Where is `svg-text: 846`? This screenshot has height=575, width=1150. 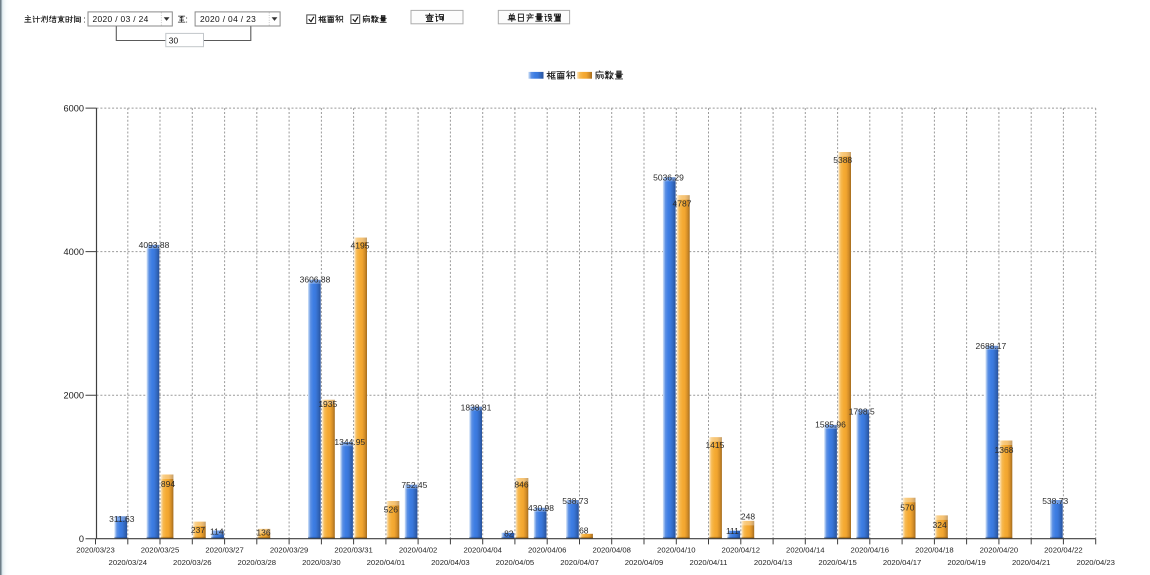
svg-text: 846 is located at coordinates (521, 484).